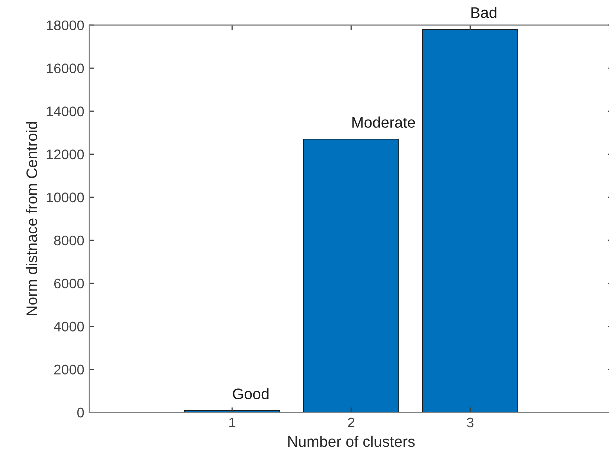 The width and height of the screenshot is (609, 461). I want to click on y-tick-label: 18000, so click(65, 25).